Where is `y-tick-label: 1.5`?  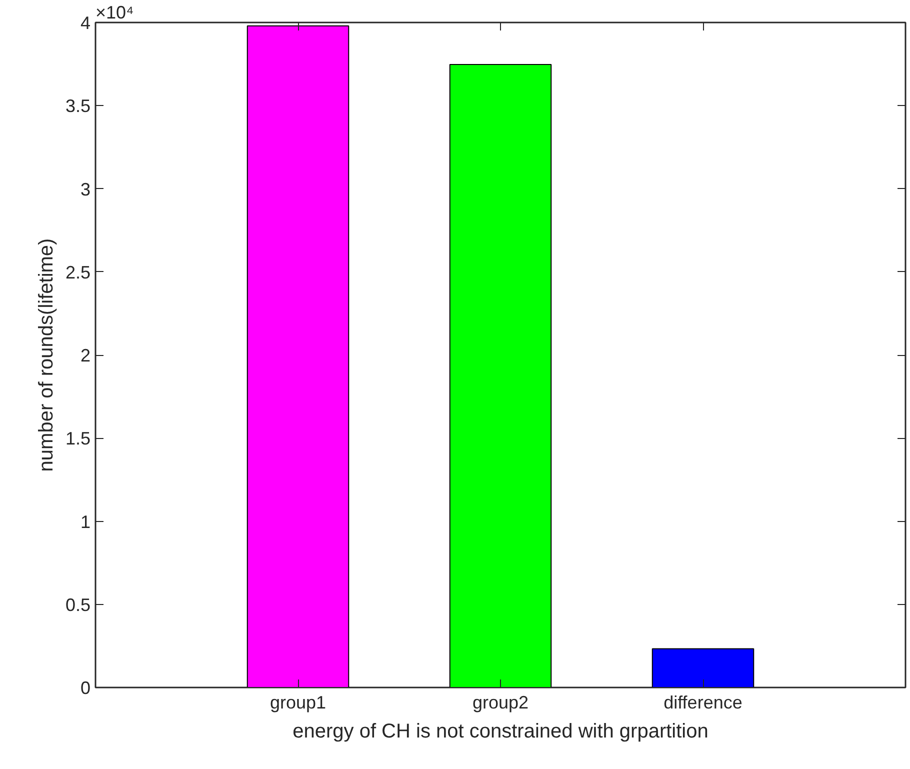 y-tick-label: 1.5 is located at coordinates (78, 438).